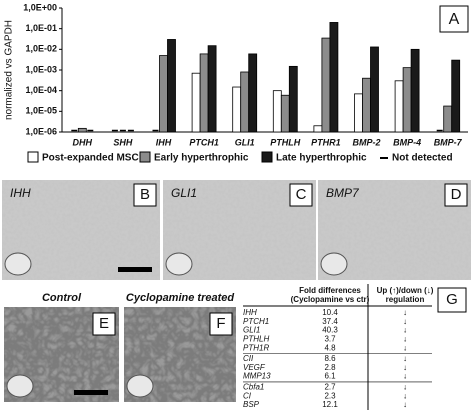 This screenshot has width=474, height=412. Describe the element at coordinates (256, 339) in the screenshot. I see `gene-name: PTHLH` at that location.